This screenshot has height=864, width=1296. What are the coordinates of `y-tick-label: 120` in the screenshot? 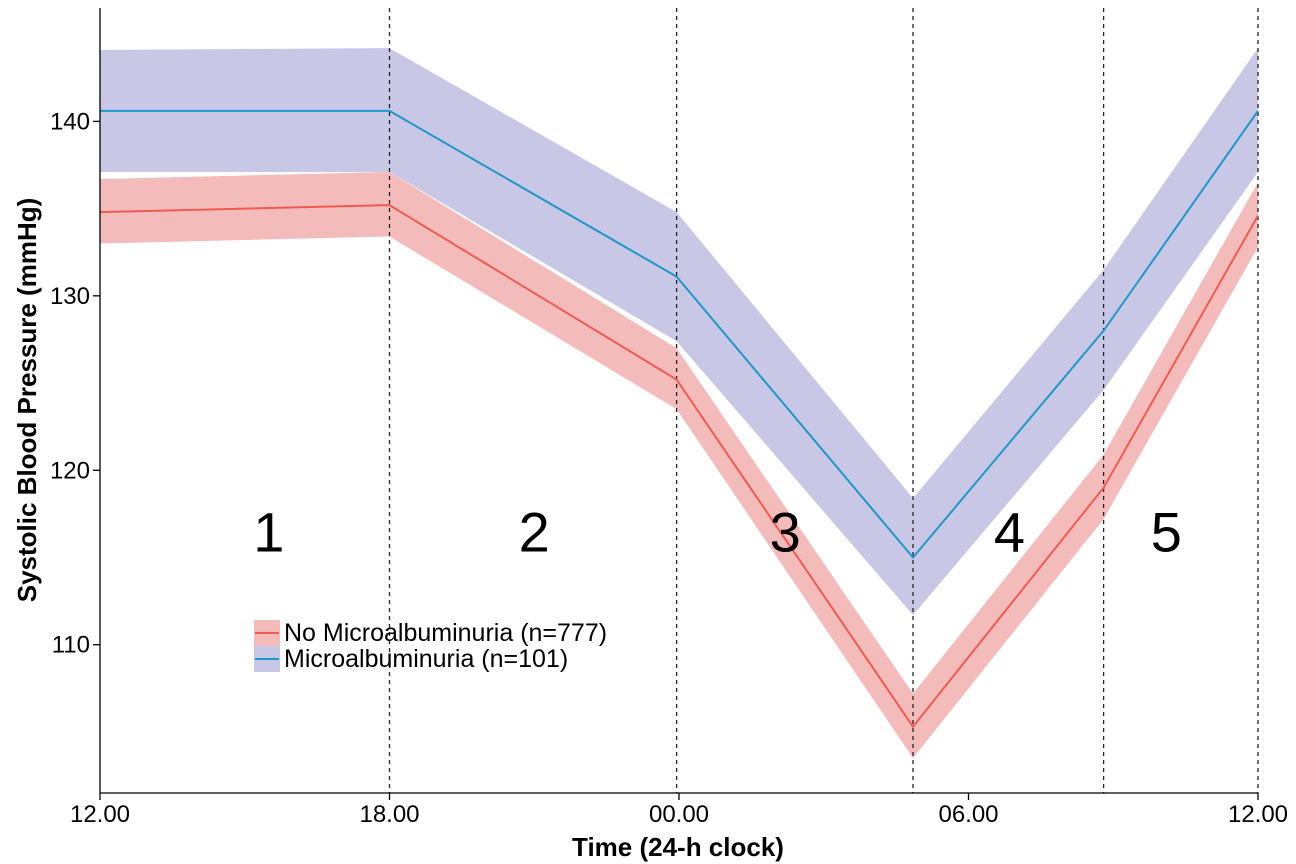 It's located at (70, 470).